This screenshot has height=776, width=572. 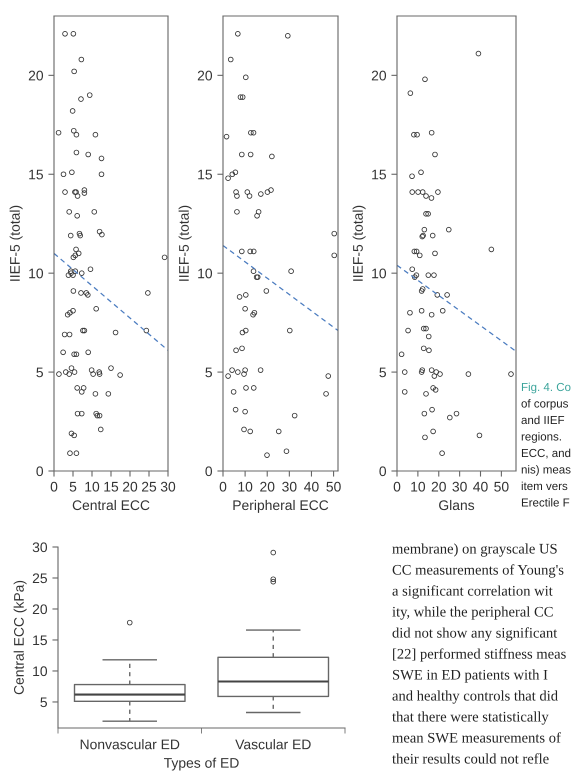 What do you see at coordinates (472, 613) in the screenshot?
I see `text: ity, while the peripheral CC` at bounding box center [472, 613].